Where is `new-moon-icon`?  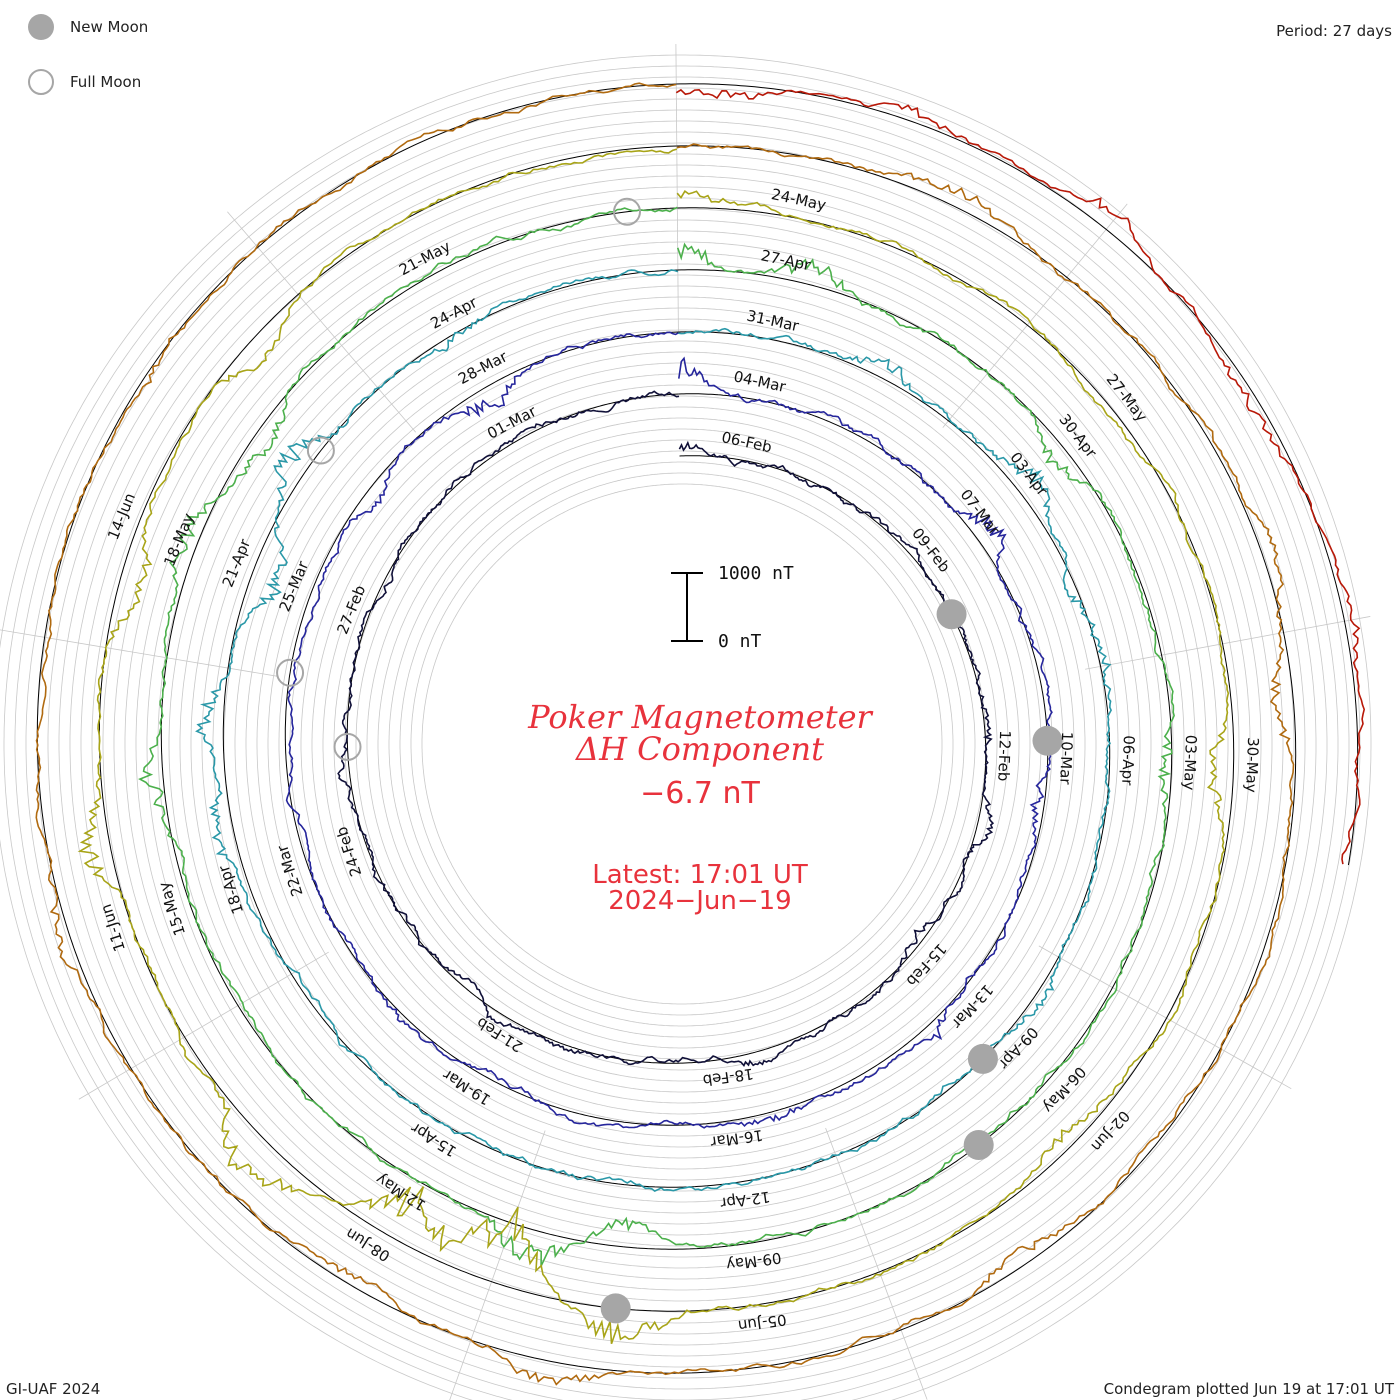 new-moon-icon is located at coordinates (41, 27).